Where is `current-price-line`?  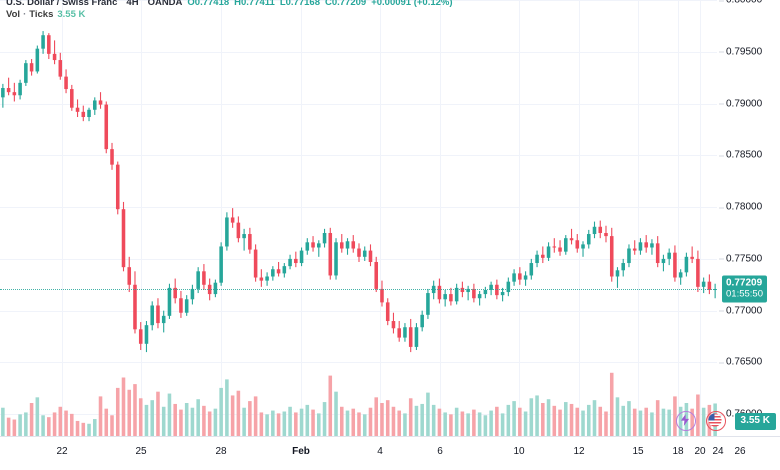
current-price-line is located at coordinates (359, 290).